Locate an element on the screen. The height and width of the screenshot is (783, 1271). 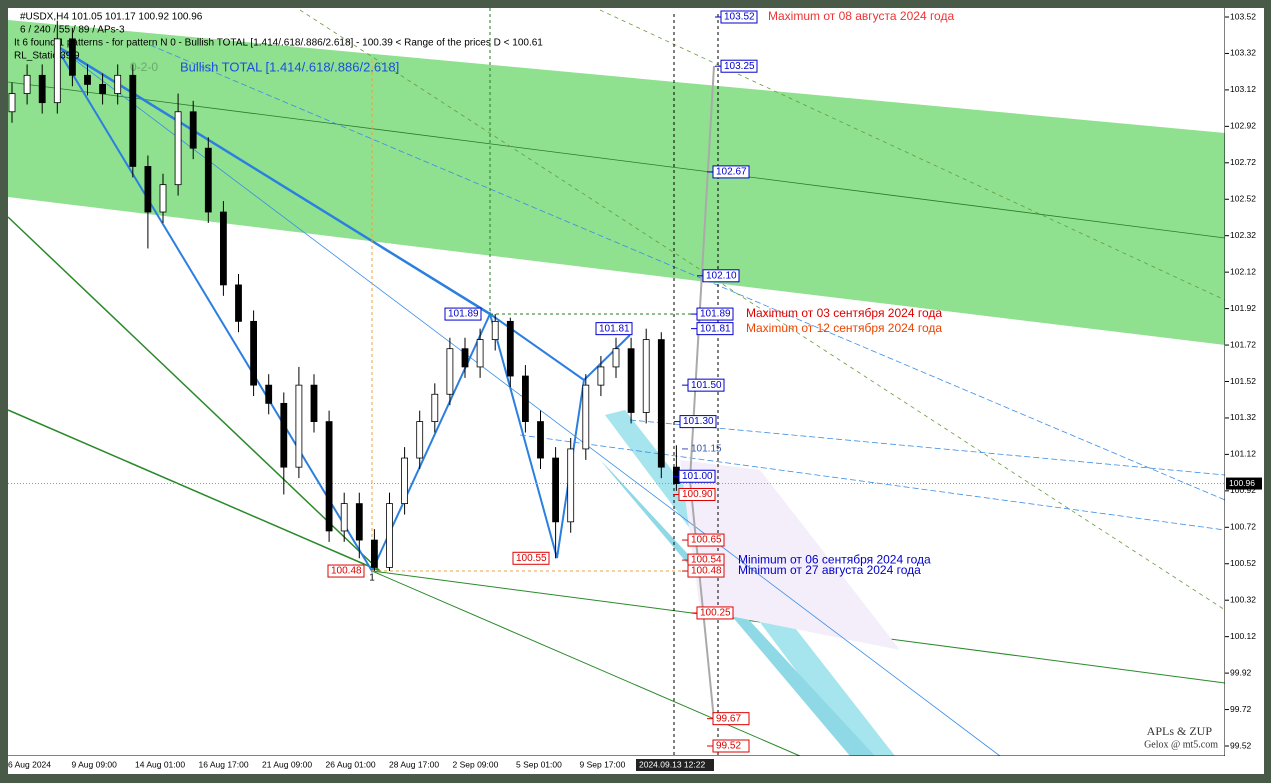
x-tick-label: 14 Aug 01:00 is located at coordinates (160, 764).